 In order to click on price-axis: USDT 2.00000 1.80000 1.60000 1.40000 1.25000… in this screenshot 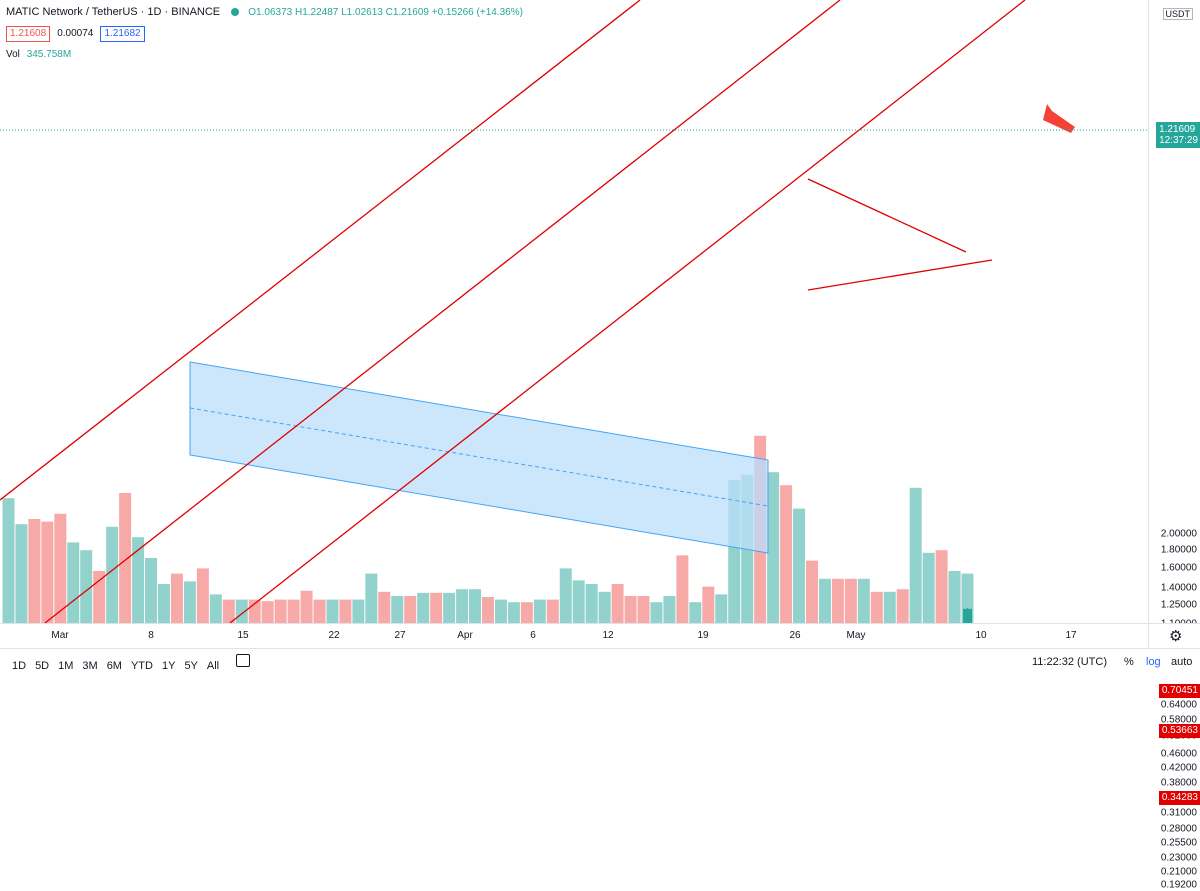, I will do `click(1174, 445)`.